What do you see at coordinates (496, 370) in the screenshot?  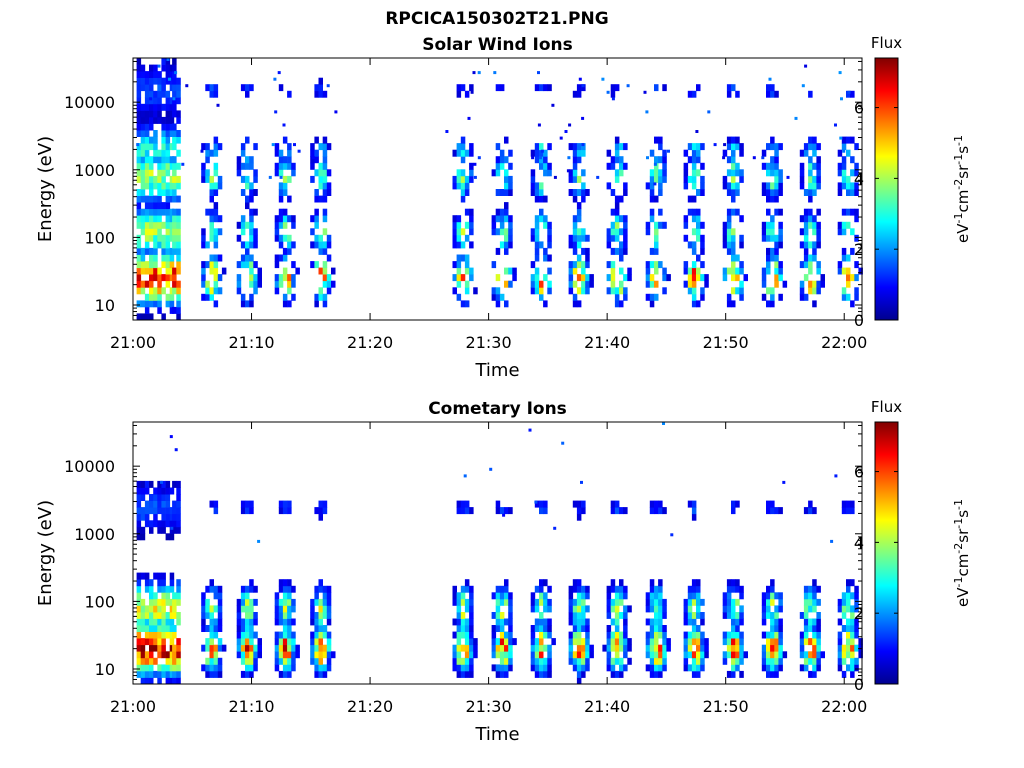 I see `x-axis-label: Time` at bounding box center [496, 370].